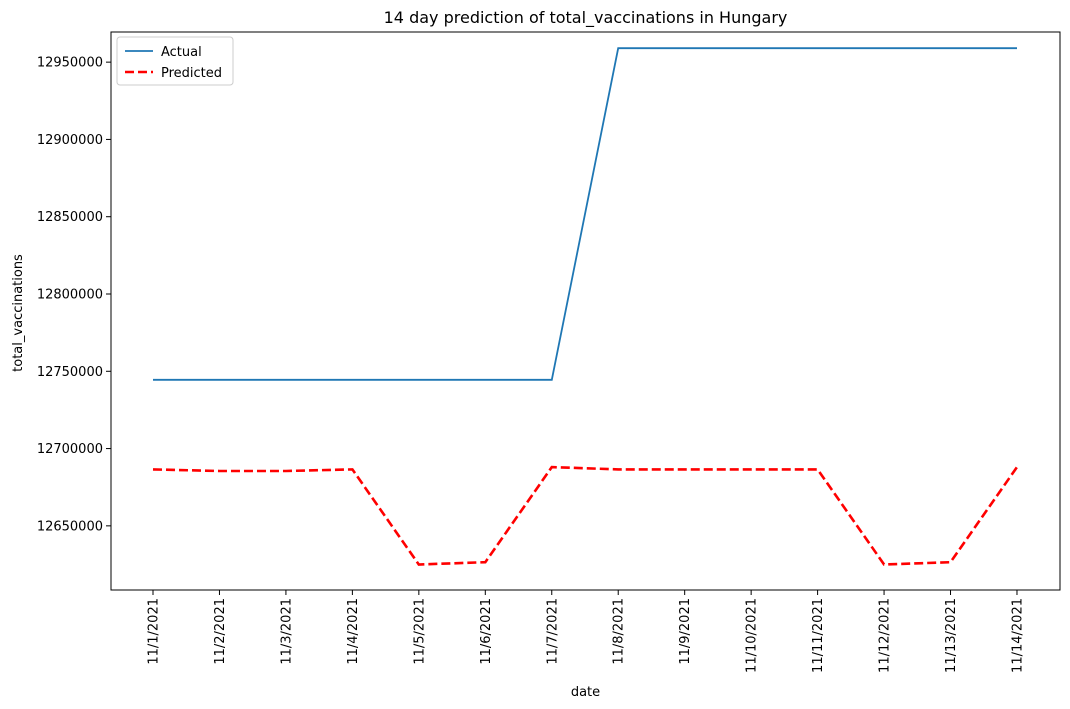 The width and height of the screenshot is (1070, 709). Describe the element at coordinates (70, 217) in the screenshot. I see `y-tick-label: 12850000` at that location.